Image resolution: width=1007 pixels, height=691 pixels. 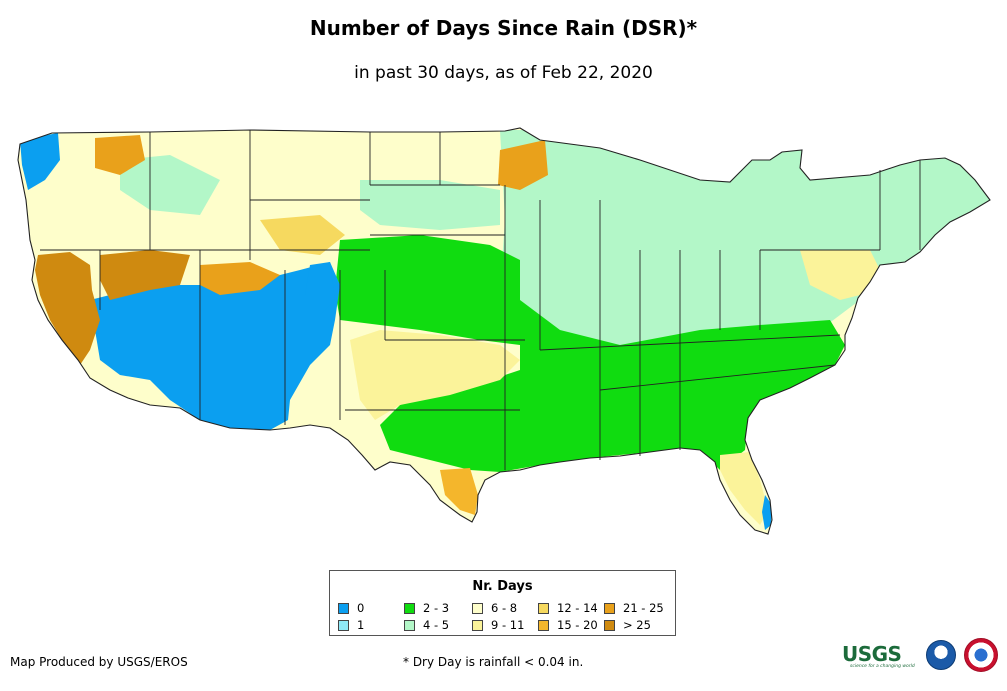 What do you see at coordinates (508, 625) in the screenshot?
I see `legend-label: 9 - 11` at bounding box center [508, 625].